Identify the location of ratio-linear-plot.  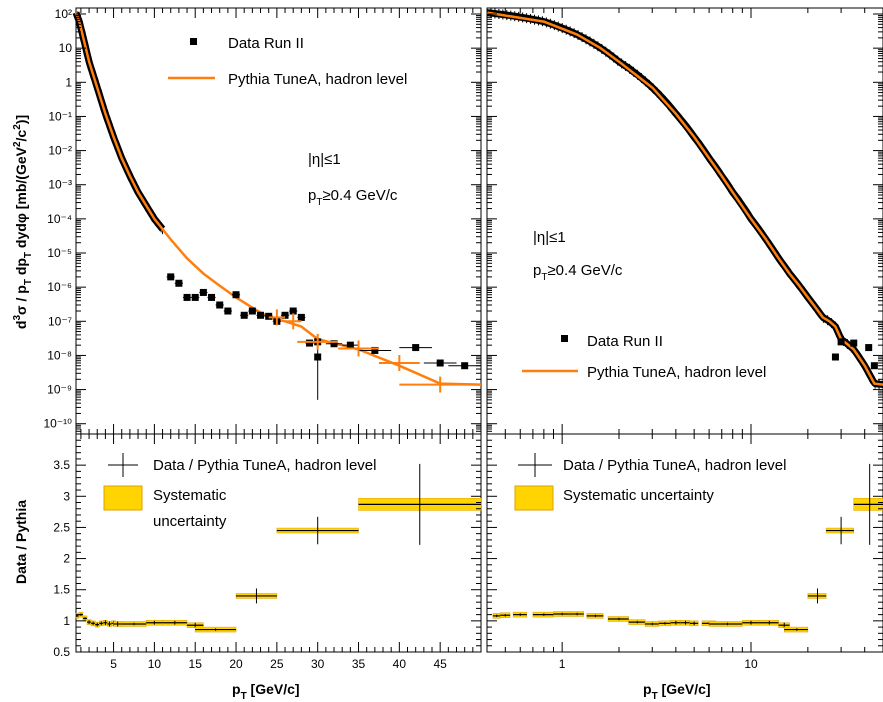
(278, 548).